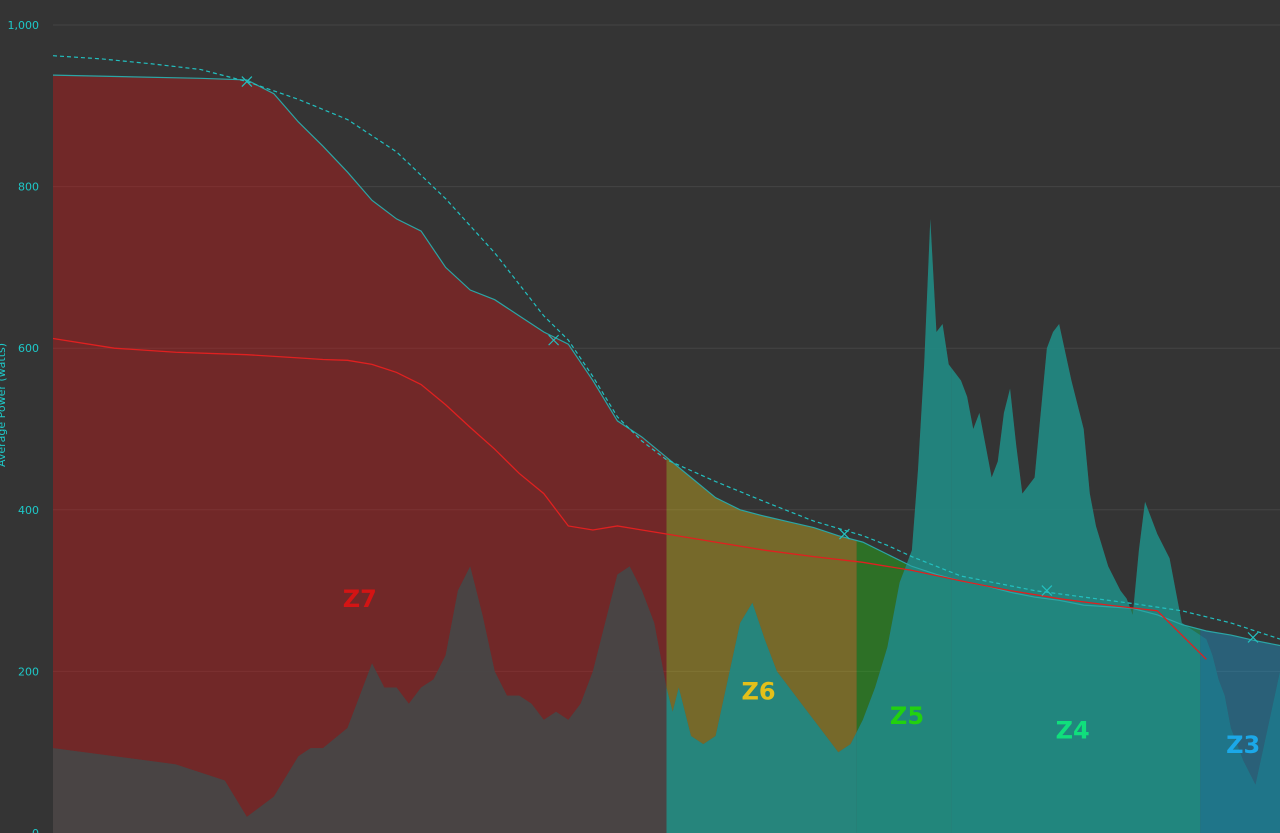 The image size is (1280, 833). I want to click on y-axis: 0 200 400 600 800 1,000, so click(24, 426).